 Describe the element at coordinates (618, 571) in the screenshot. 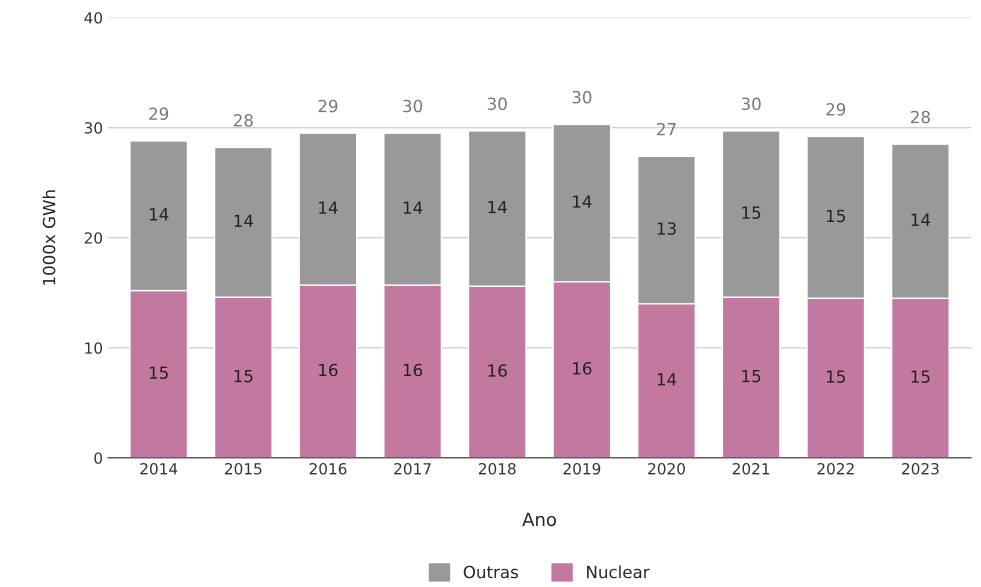

I see `legend-label: Nuclear` at that location.